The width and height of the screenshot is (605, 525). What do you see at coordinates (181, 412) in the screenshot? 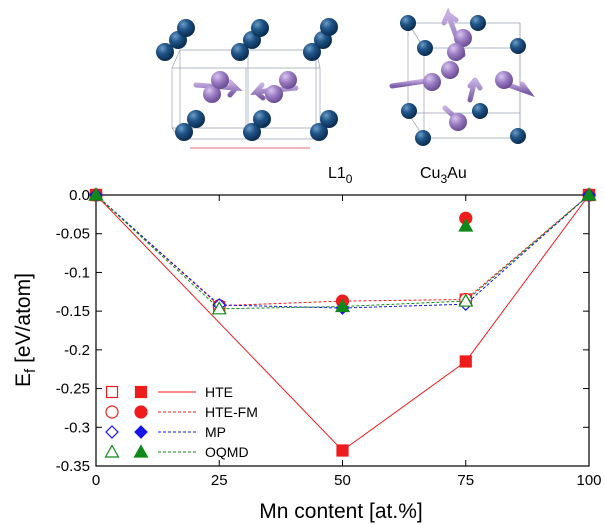
I see `legend-entry-hte-fm: HTE-FM` at bounding box center [181, 412].